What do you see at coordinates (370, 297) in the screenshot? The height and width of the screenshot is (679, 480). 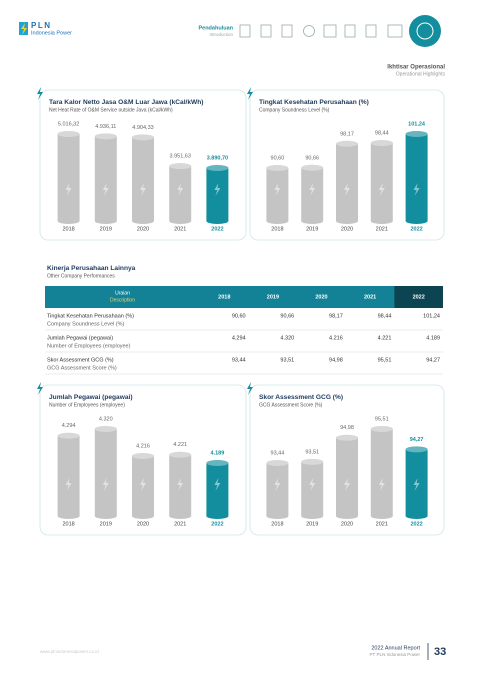 I see `table-column-header: 2021` at bounding box center [370, 297].